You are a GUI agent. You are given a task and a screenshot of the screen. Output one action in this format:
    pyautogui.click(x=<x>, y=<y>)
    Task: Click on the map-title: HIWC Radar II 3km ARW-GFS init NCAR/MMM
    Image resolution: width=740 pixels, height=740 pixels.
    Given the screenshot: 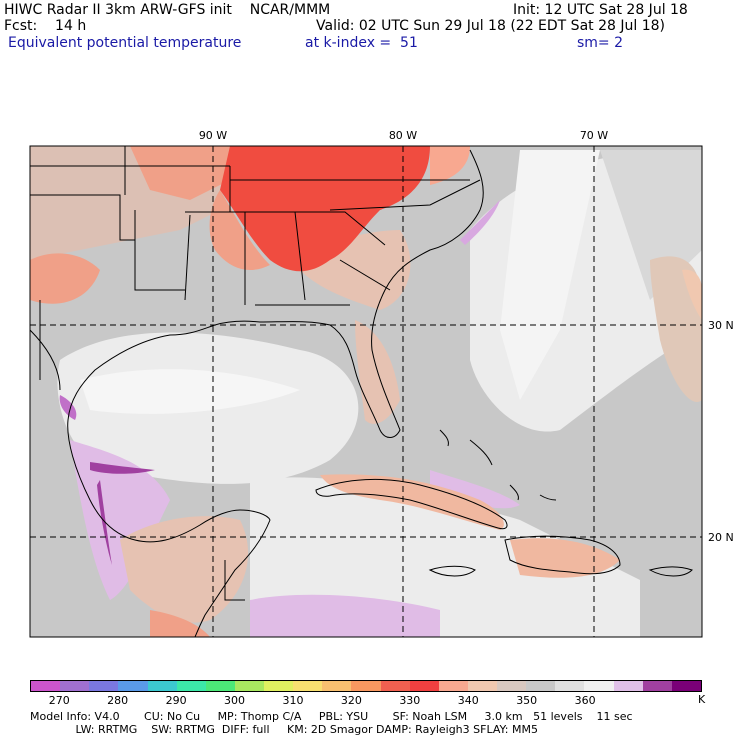 What is the action you would take?
    pyautogui.click(x=167, y=10)
    